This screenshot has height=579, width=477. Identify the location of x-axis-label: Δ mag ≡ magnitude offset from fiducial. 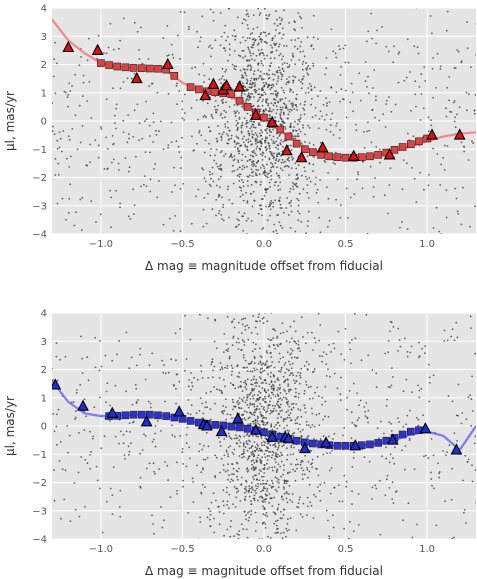
(264, 571).